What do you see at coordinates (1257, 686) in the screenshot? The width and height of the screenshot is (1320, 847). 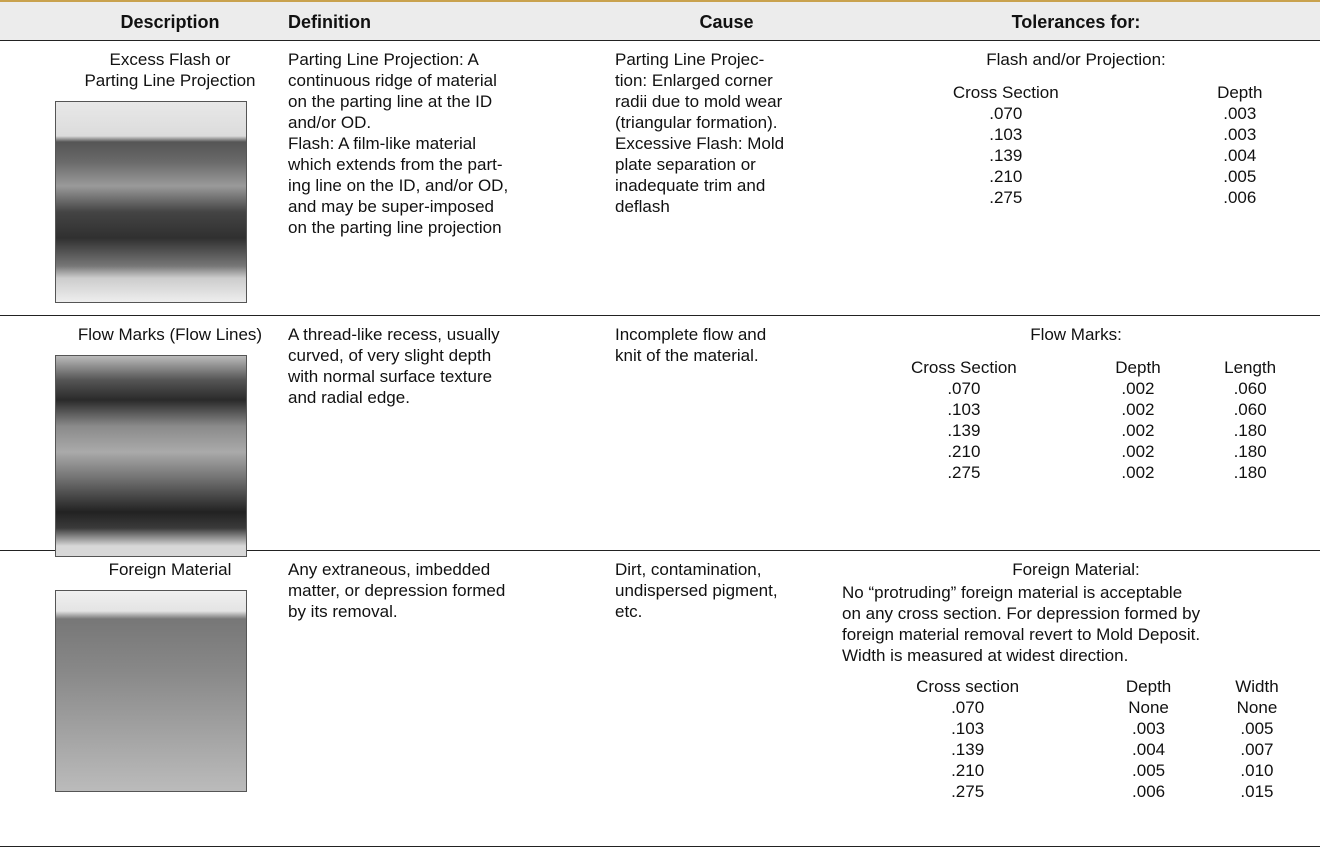 I see `tolerance-column-header: Width` at bounding box center [1257, 686].